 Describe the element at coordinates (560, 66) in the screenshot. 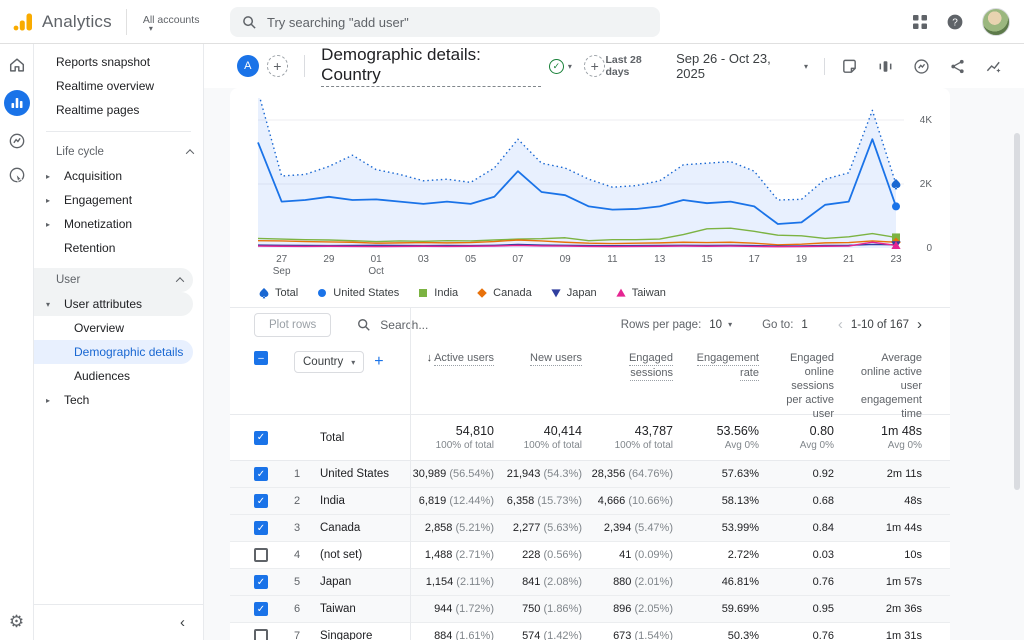

I see `report-status-badge: ✓ ▾` at that location.